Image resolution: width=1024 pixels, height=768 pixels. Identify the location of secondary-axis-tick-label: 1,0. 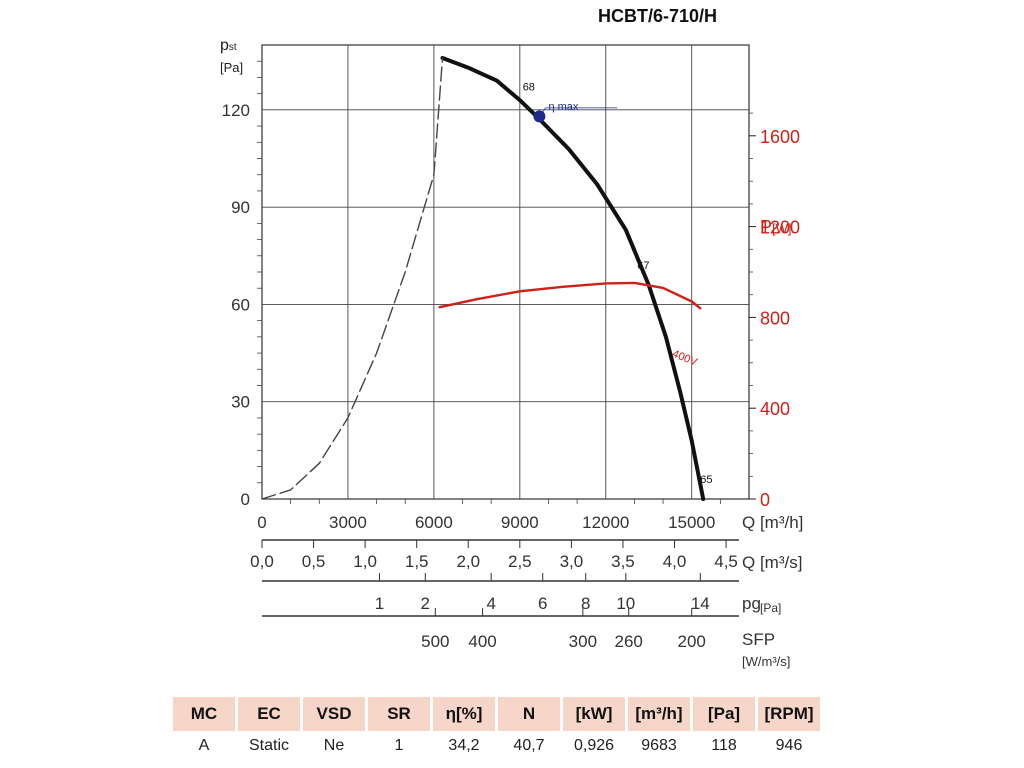
(365, 561).